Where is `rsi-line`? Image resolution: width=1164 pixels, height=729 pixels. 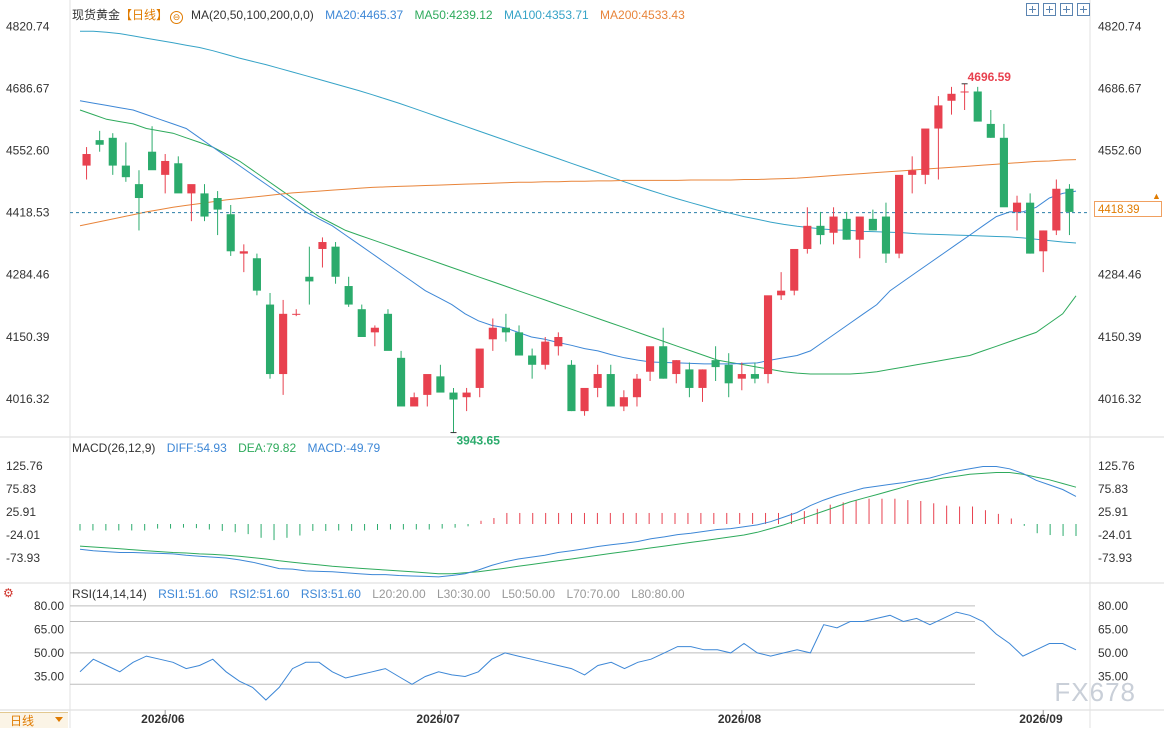
rsi-line is located at coordinates (578, 656).